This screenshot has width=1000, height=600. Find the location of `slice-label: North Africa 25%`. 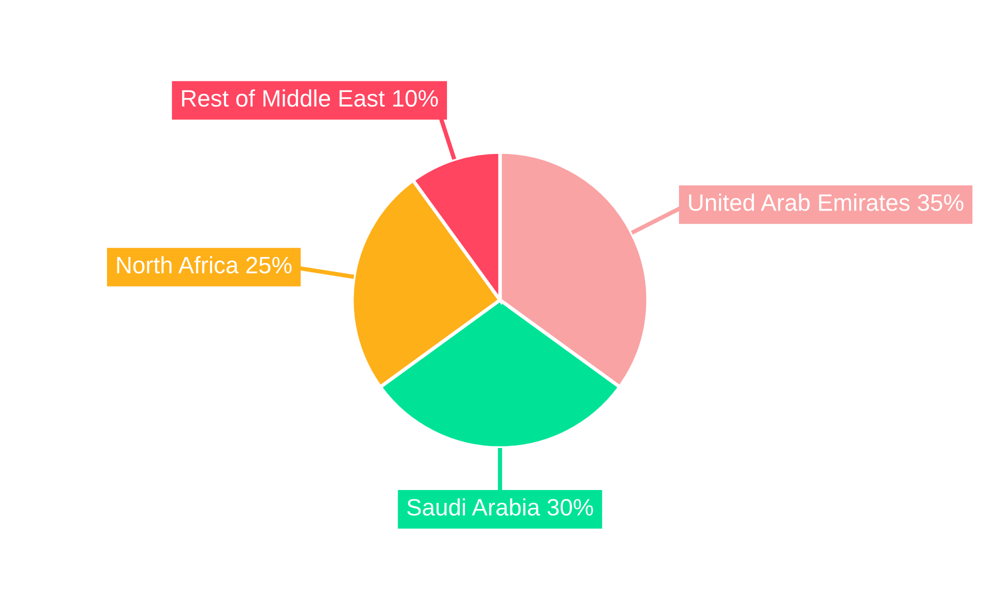

slice-label: North Africa 25% is located at coordinates (204, 265).